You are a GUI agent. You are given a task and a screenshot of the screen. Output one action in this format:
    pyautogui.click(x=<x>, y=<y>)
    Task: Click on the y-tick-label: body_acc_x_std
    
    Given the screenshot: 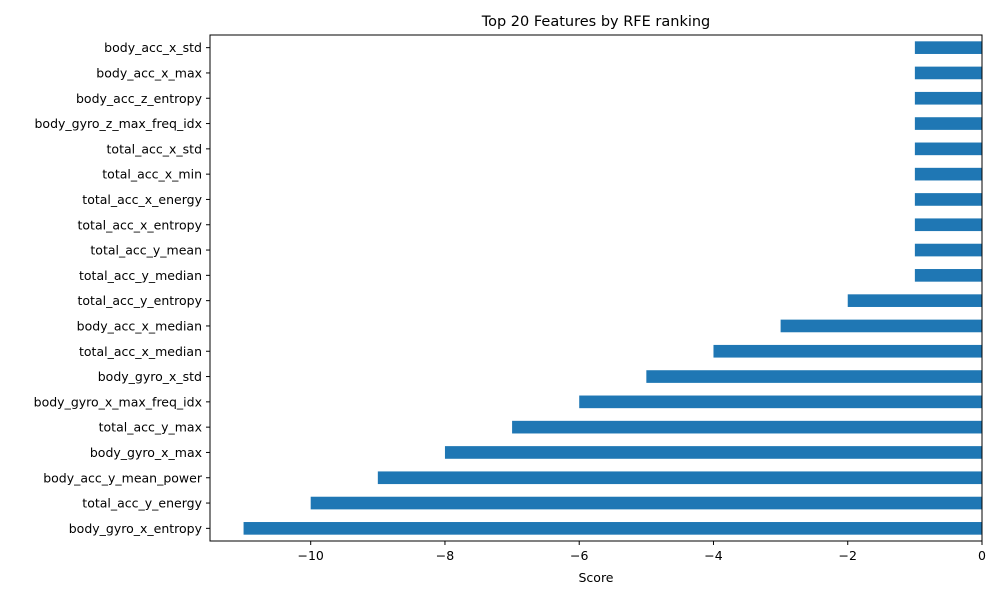 What is the action you would take?
    pyautogui.click(x=153, y=47)
    